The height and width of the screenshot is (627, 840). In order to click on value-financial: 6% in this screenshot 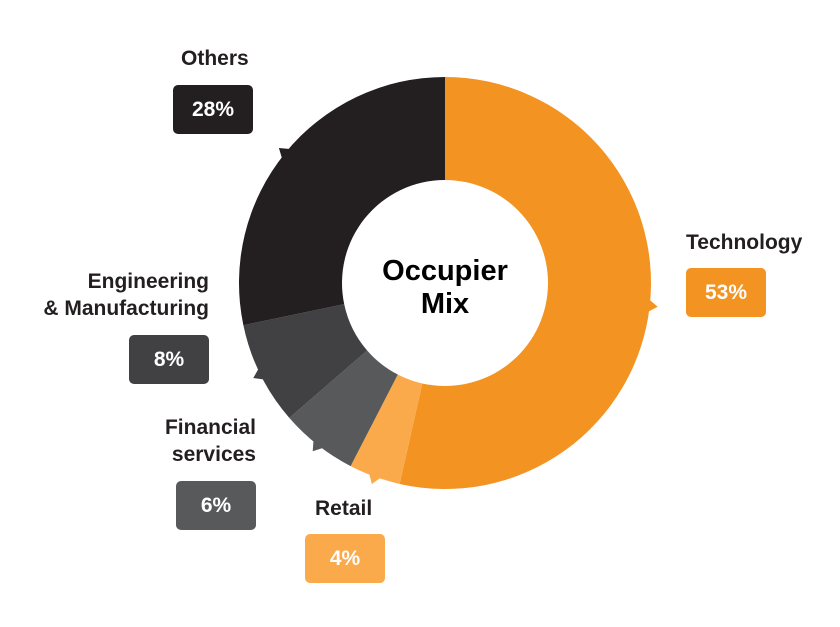, I will do `click(216, 505)`.